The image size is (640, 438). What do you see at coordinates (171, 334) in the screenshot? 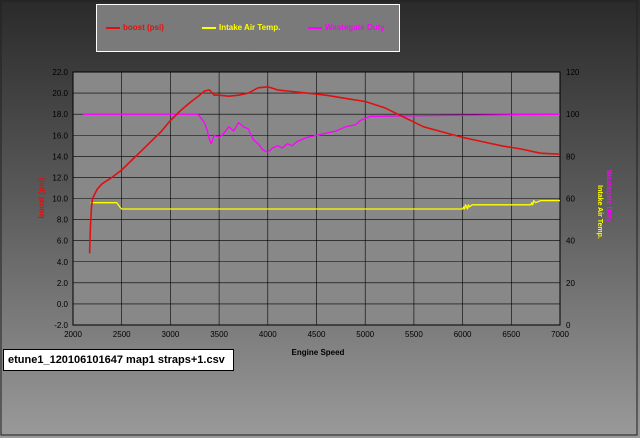
I see `x-tick-label: 3000` at bounding box center [171, 334].